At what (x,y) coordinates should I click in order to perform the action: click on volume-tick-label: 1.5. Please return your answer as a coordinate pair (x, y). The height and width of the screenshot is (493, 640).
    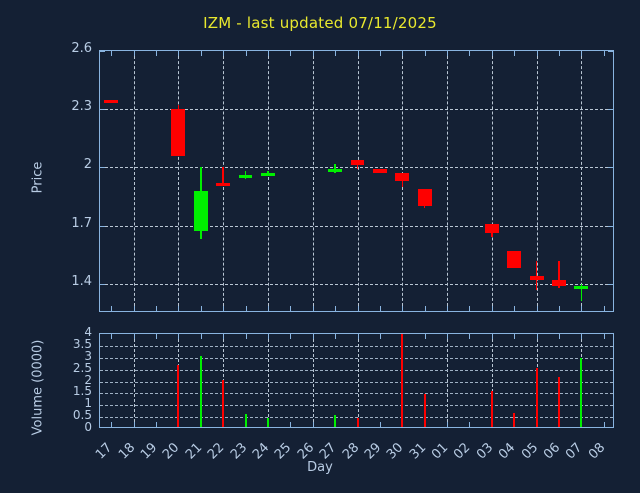
    Looking at the image, I should click on (82, 391).